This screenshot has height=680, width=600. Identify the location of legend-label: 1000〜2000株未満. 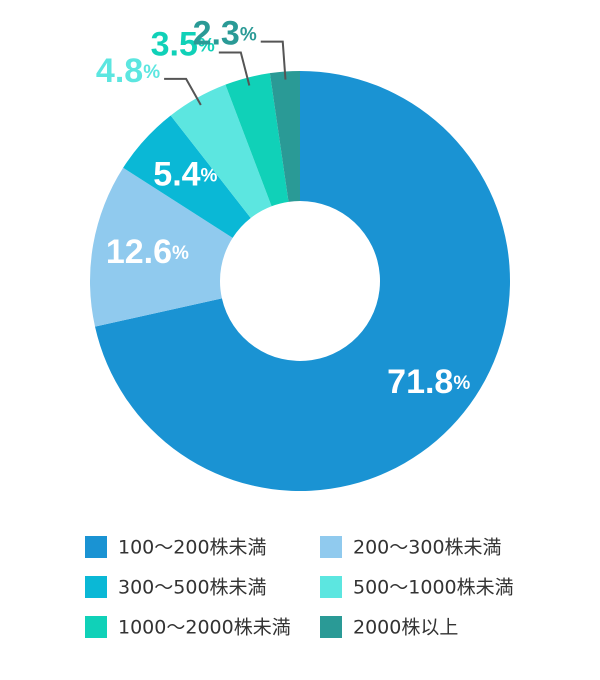
(204, 628).